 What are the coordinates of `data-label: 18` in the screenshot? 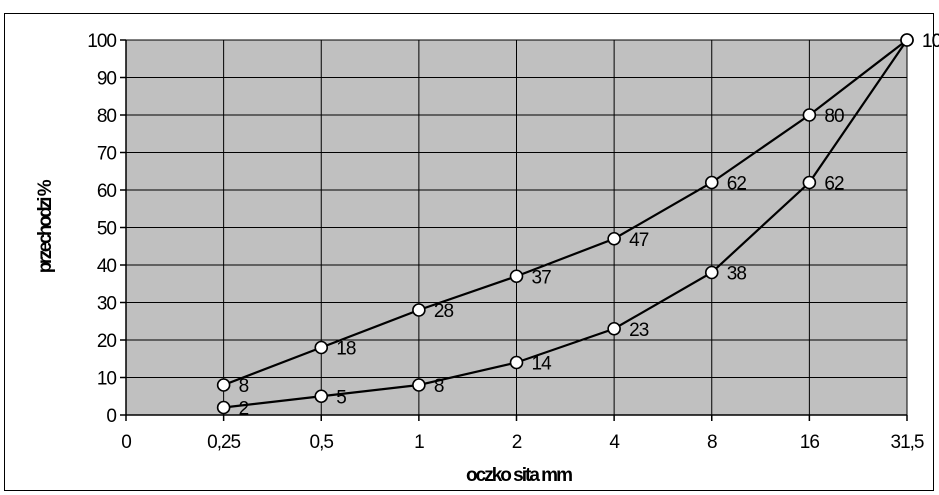 It's located at (346, 349).